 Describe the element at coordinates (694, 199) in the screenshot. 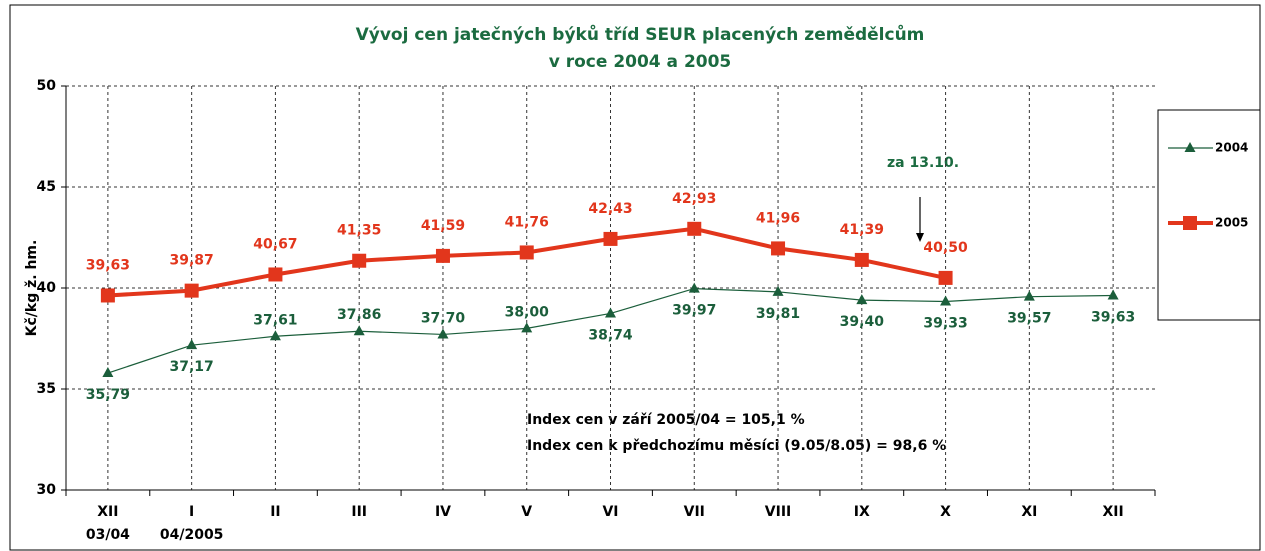

I see `data-label: 42,93` at that location.